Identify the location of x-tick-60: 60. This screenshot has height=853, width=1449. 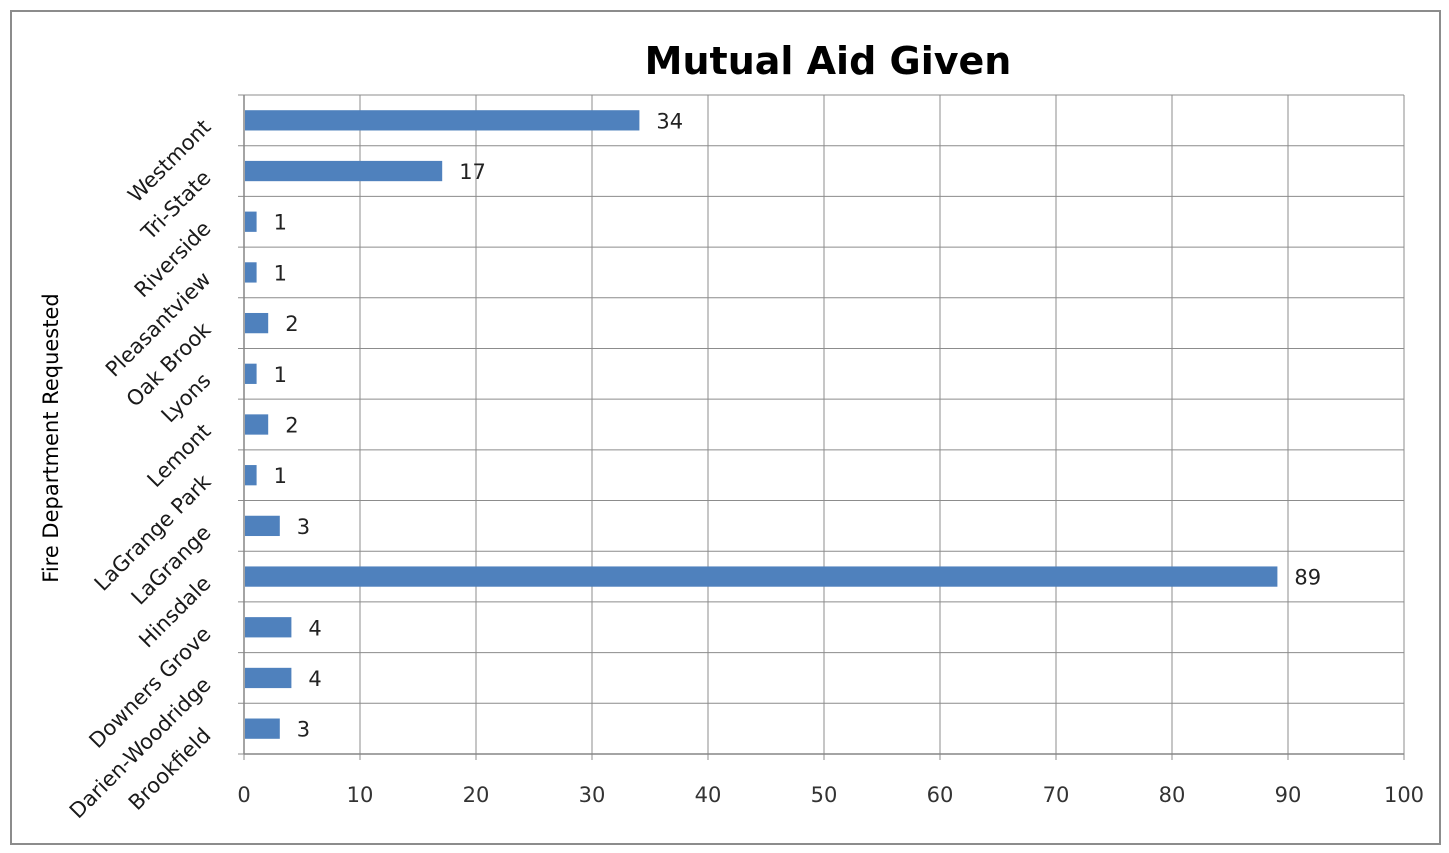
(940, 795).